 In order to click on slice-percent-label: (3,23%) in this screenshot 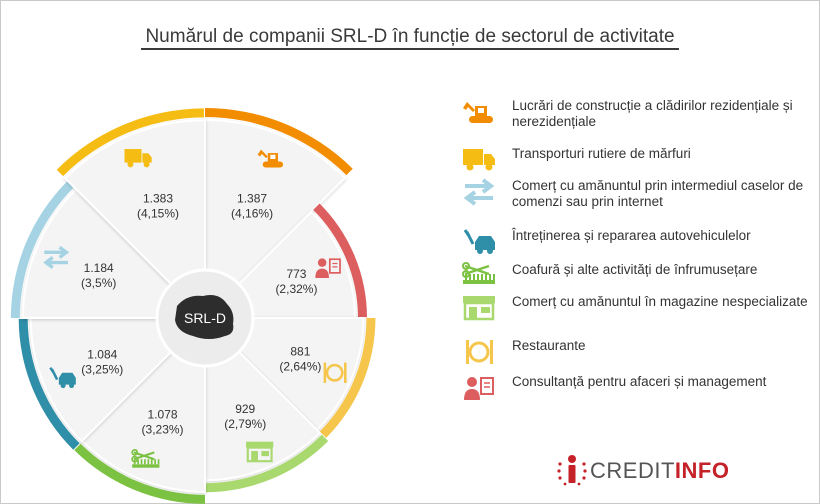, I will do `click(163, 429)`.